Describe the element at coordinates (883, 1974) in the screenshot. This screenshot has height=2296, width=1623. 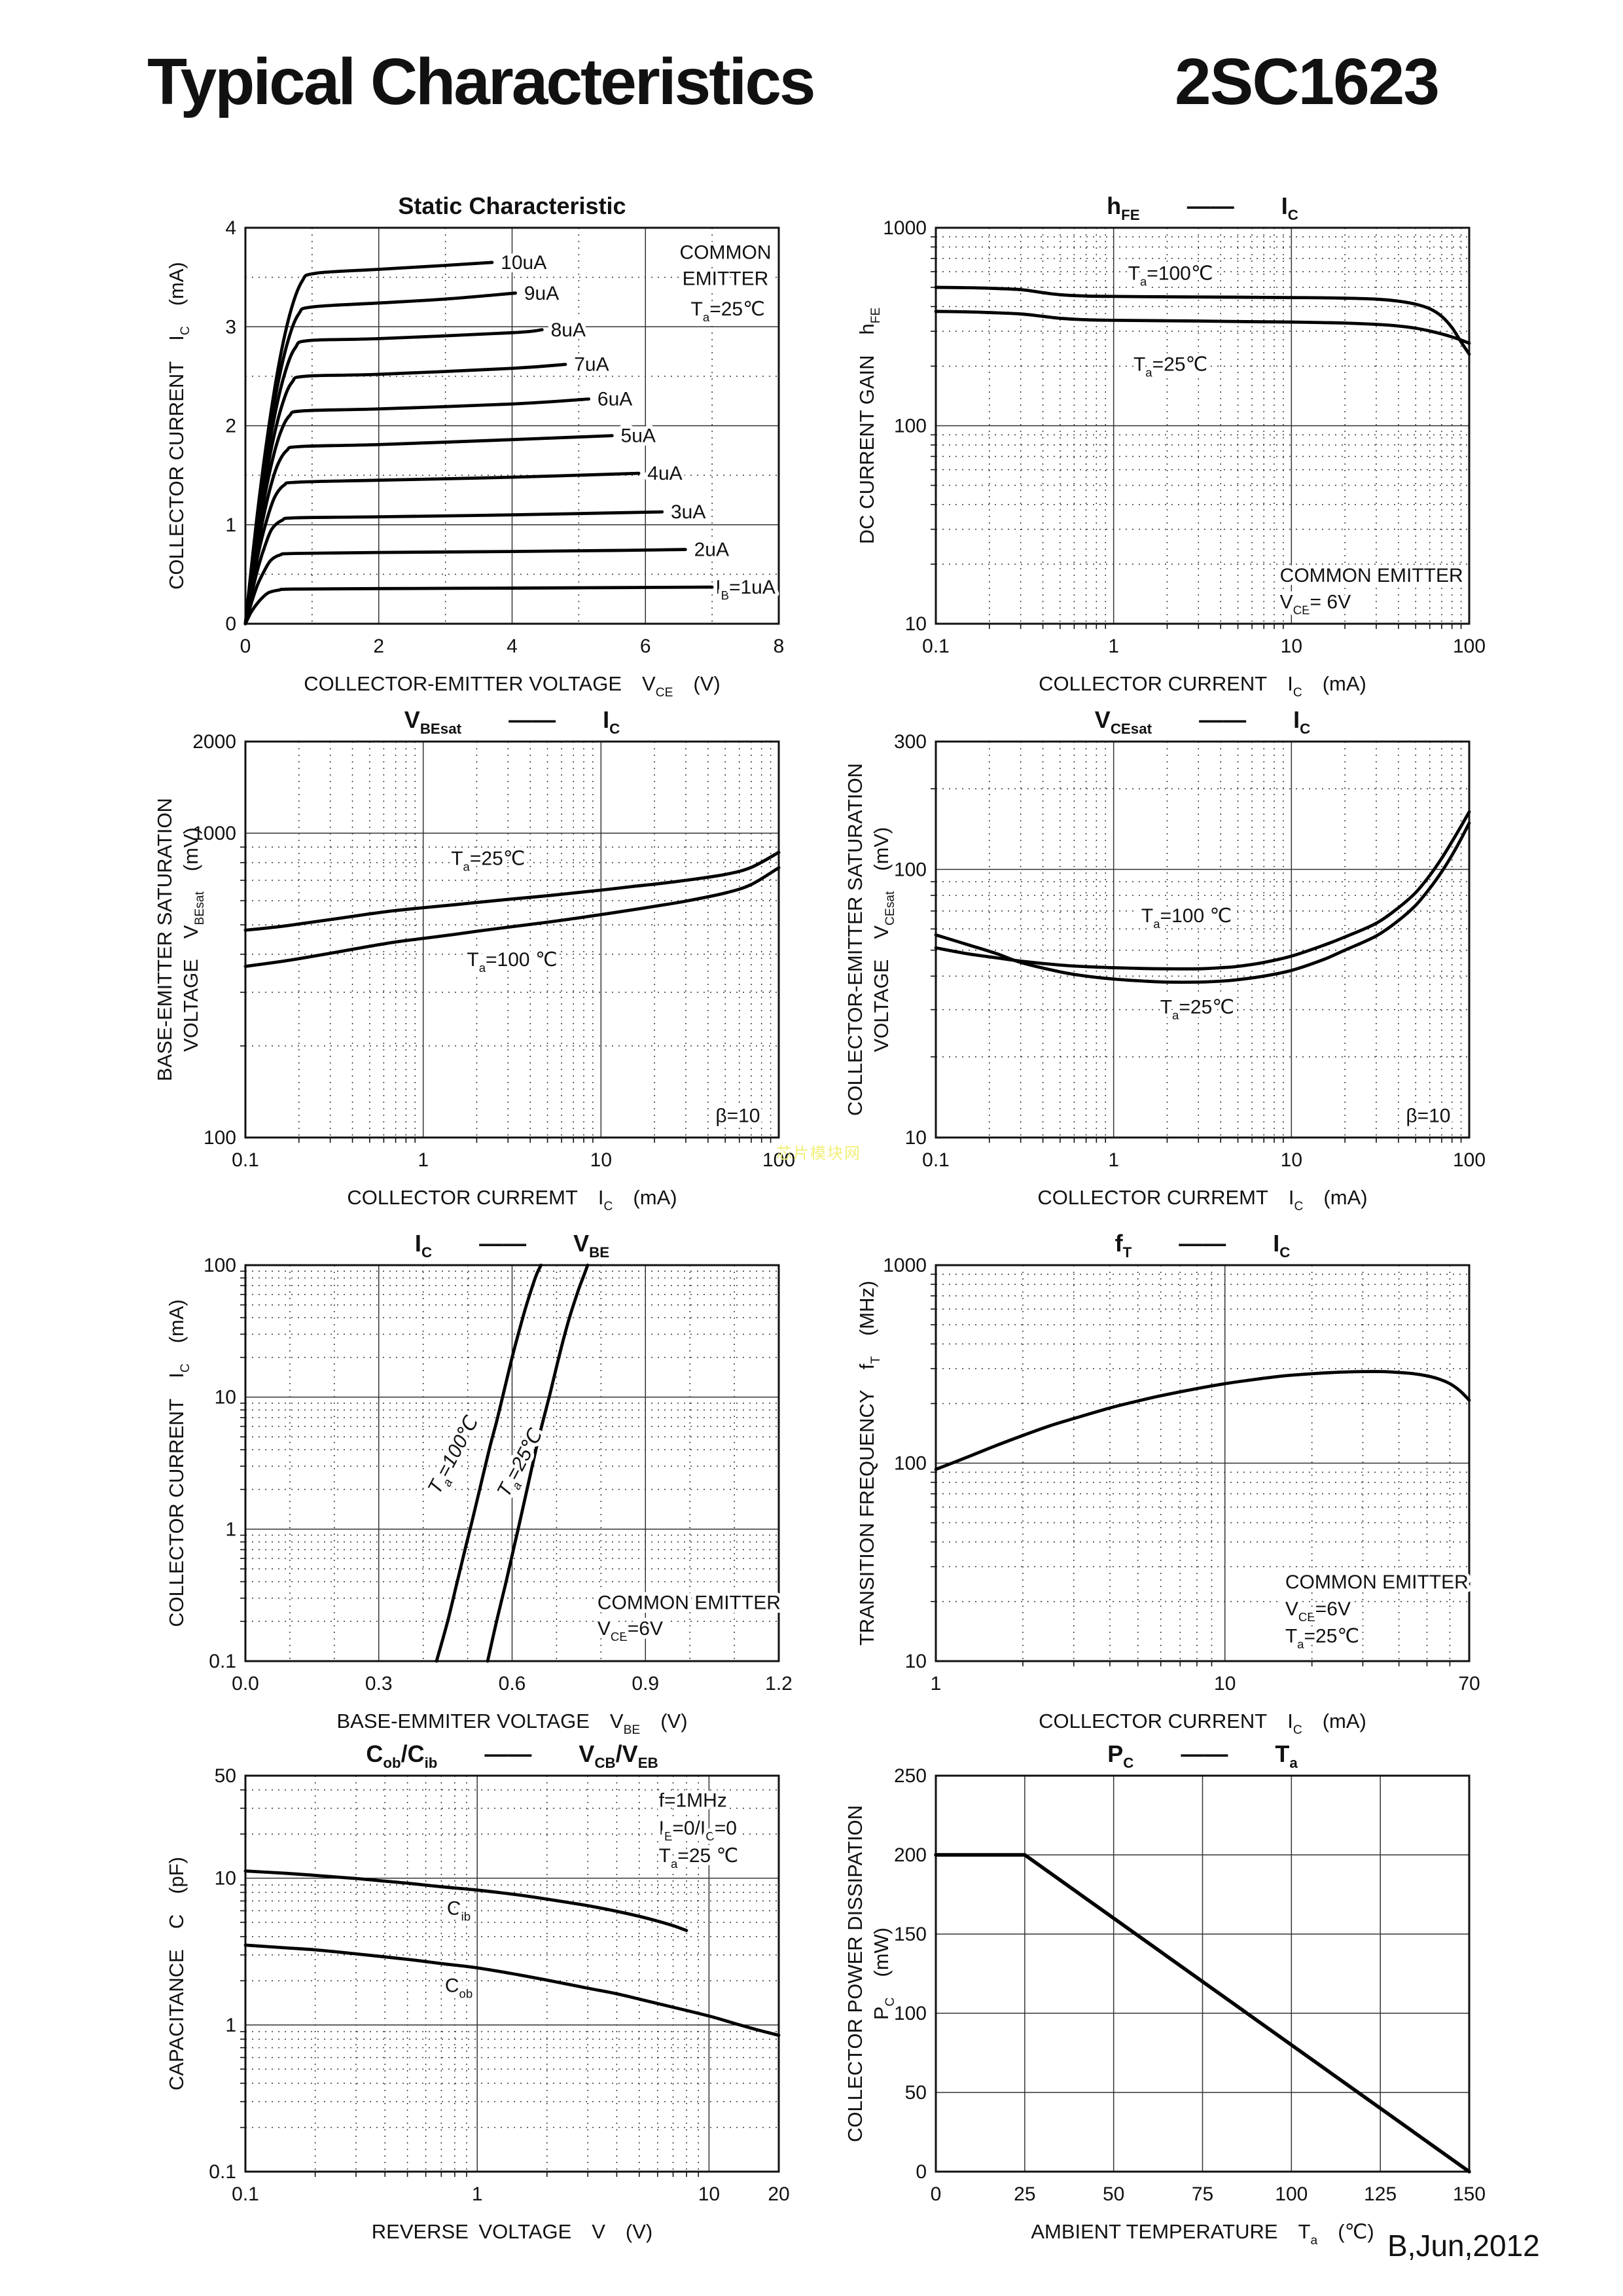
I see `svg-text: PC (mW)` at that location.